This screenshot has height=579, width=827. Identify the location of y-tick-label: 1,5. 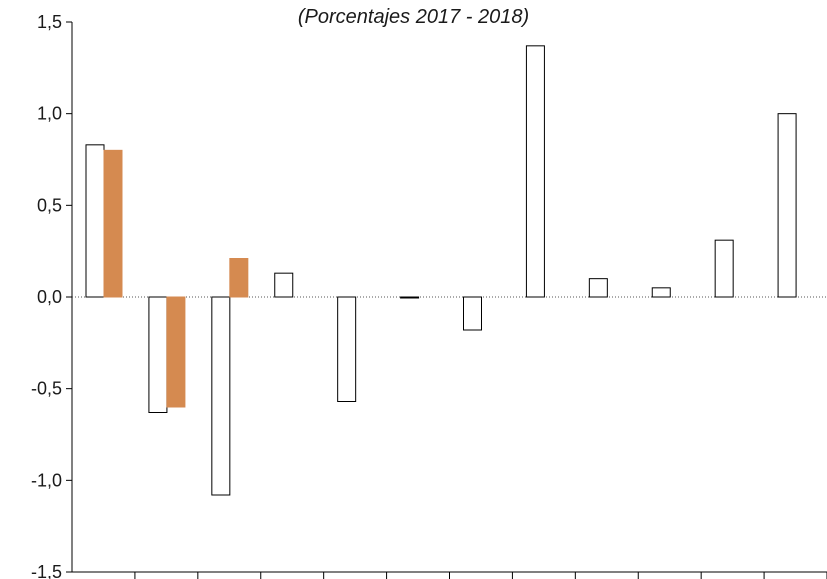
(49, 22).